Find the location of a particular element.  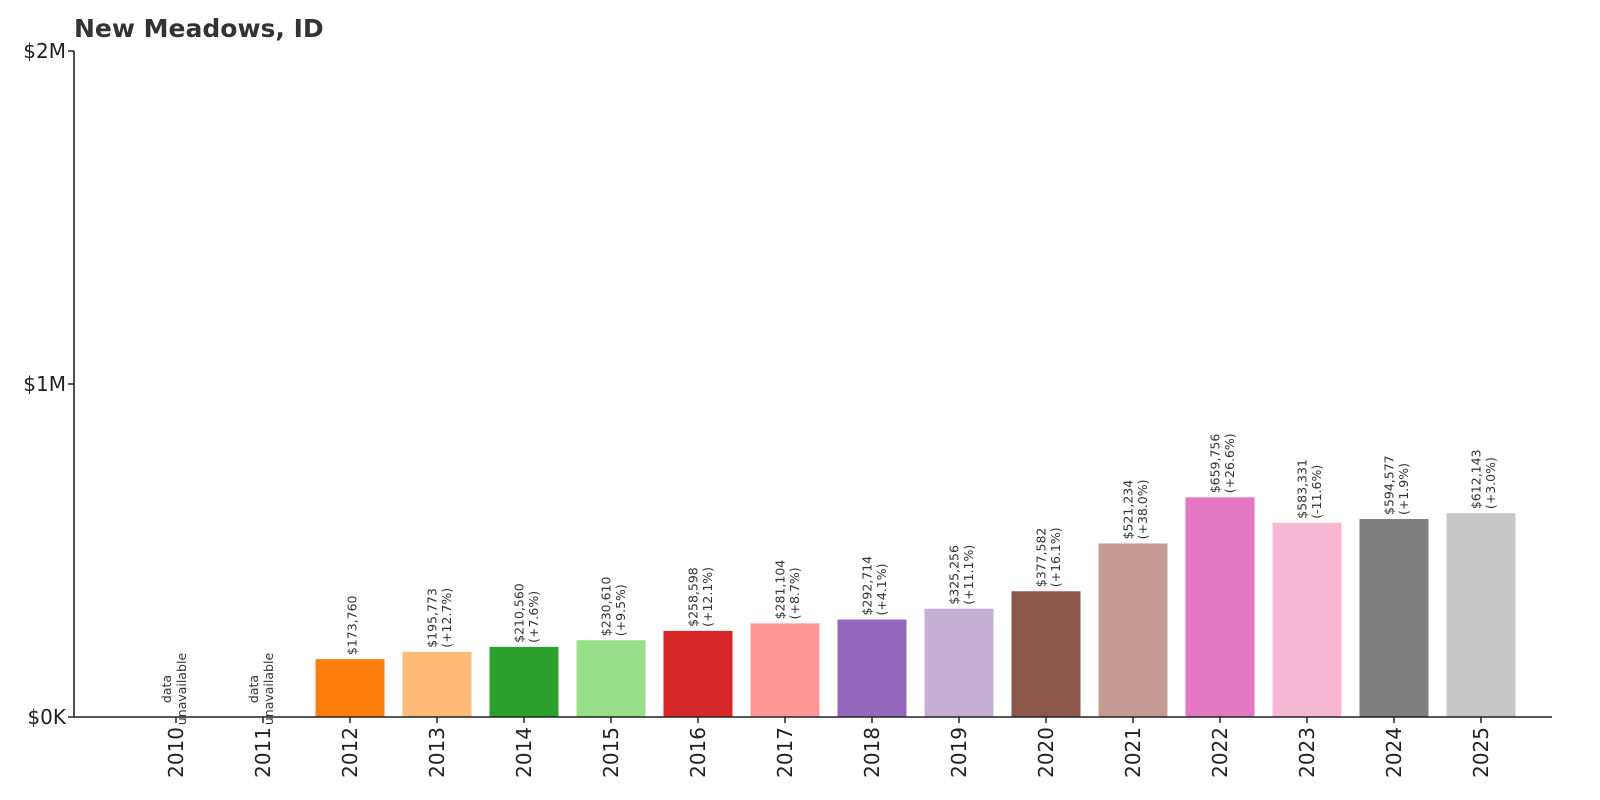

x-tick-label: 2024 is located at coordinates (1394, 752).